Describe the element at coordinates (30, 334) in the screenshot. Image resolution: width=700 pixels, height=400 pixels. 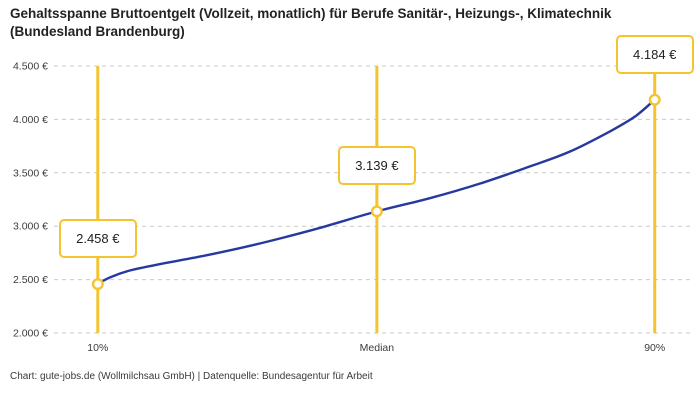
I see `y-axis-tick-label: 2.000 €` at that location.